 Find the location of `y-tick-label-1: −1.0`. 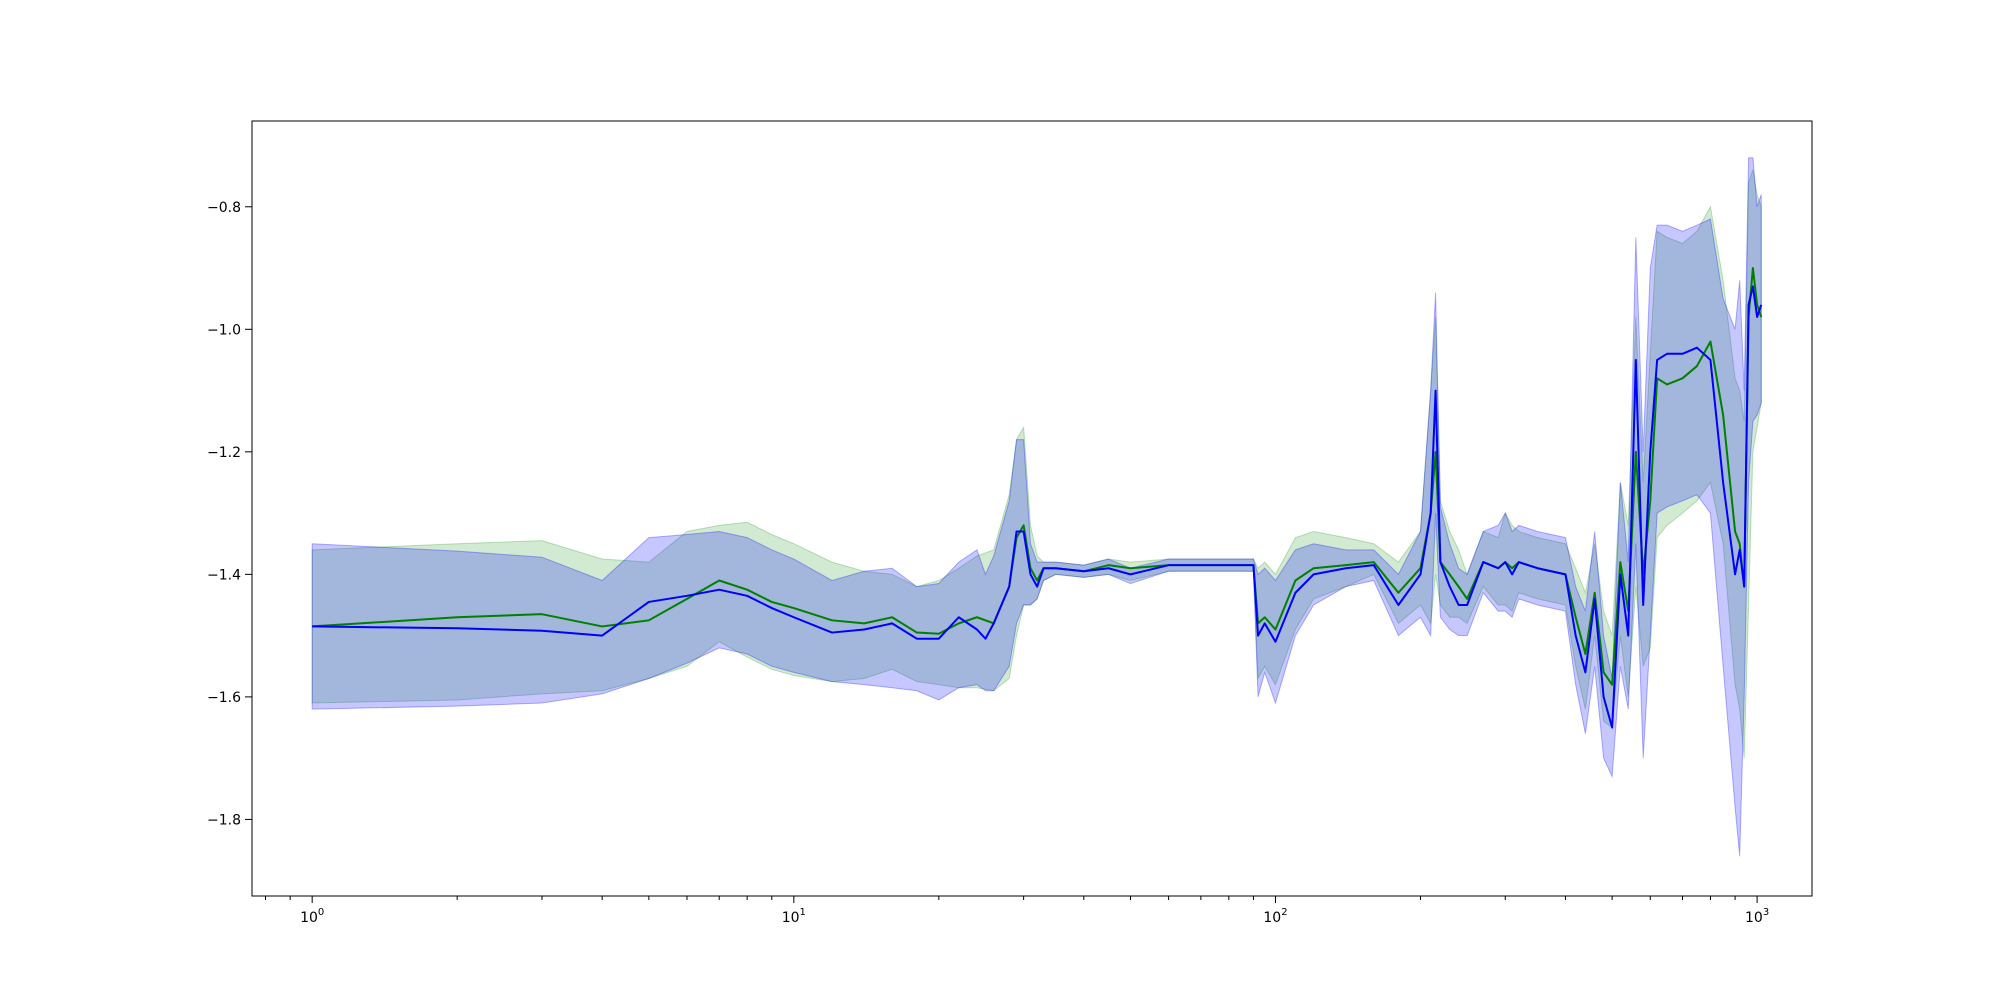

y-tick-label-1: −1.0 is located at coordinates (224, 330).